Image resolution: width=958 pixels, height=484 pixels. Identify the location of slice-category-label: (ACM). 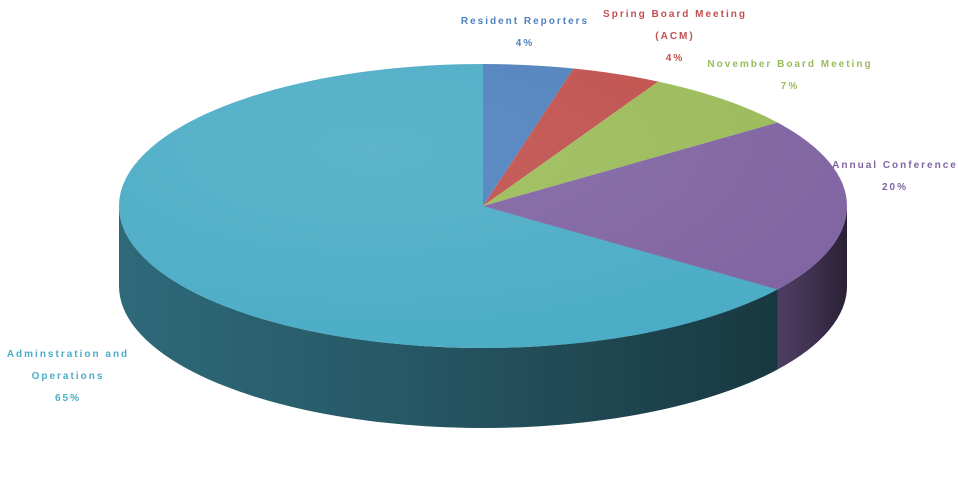
(674, 36).